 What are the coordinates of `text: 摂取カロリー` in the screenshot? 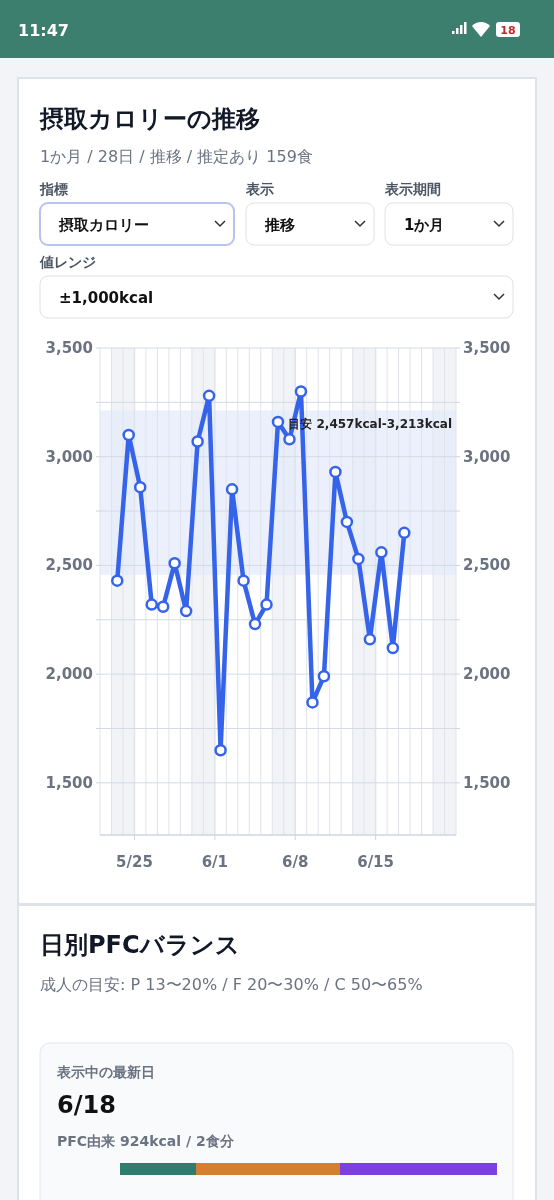 It's located at (103, 225).